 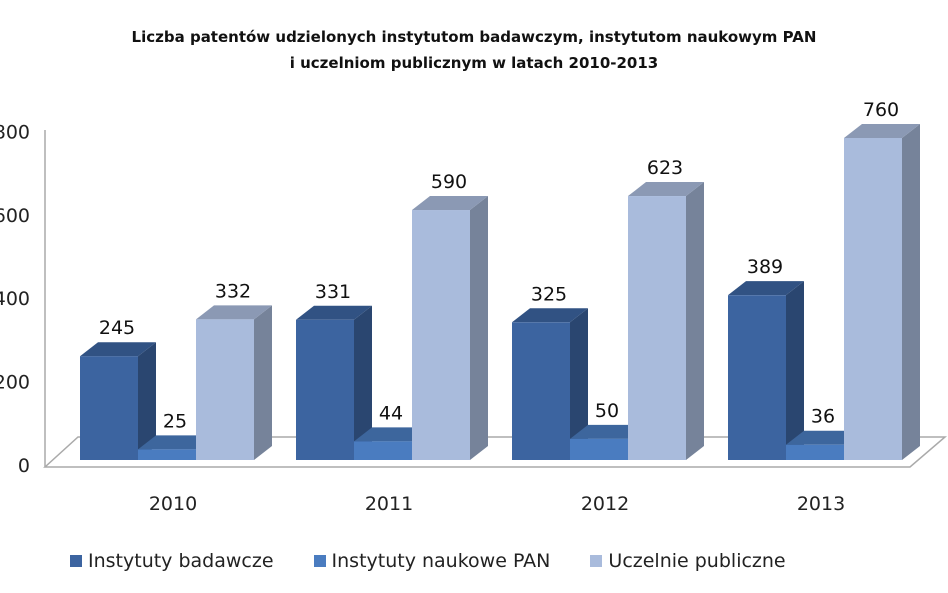 What do you see at coordinates (175, 421) in the screenshot?
I see `data-label: 25` at bounding box center [175, 421].